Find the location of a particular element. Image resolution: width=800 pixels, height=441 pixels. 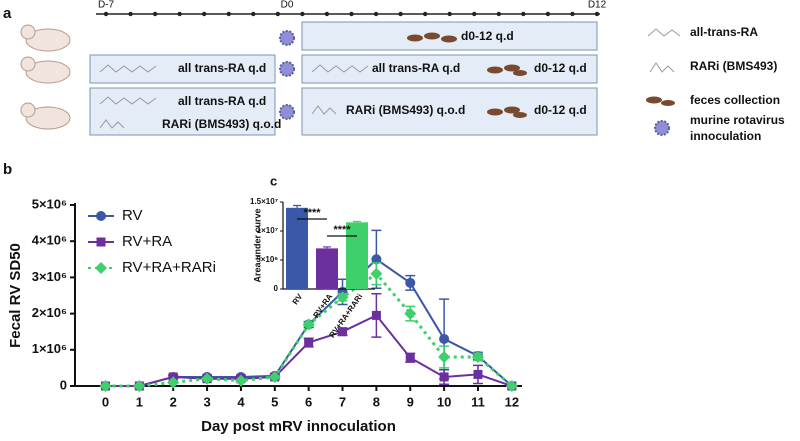

y-tick-label: 1.5×10⁷ is located at coordinates (264, 201).